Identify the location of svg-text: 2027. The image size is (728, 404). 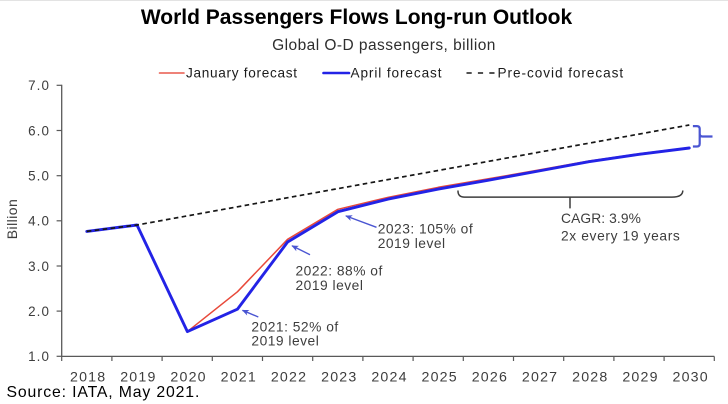
(540, 377).